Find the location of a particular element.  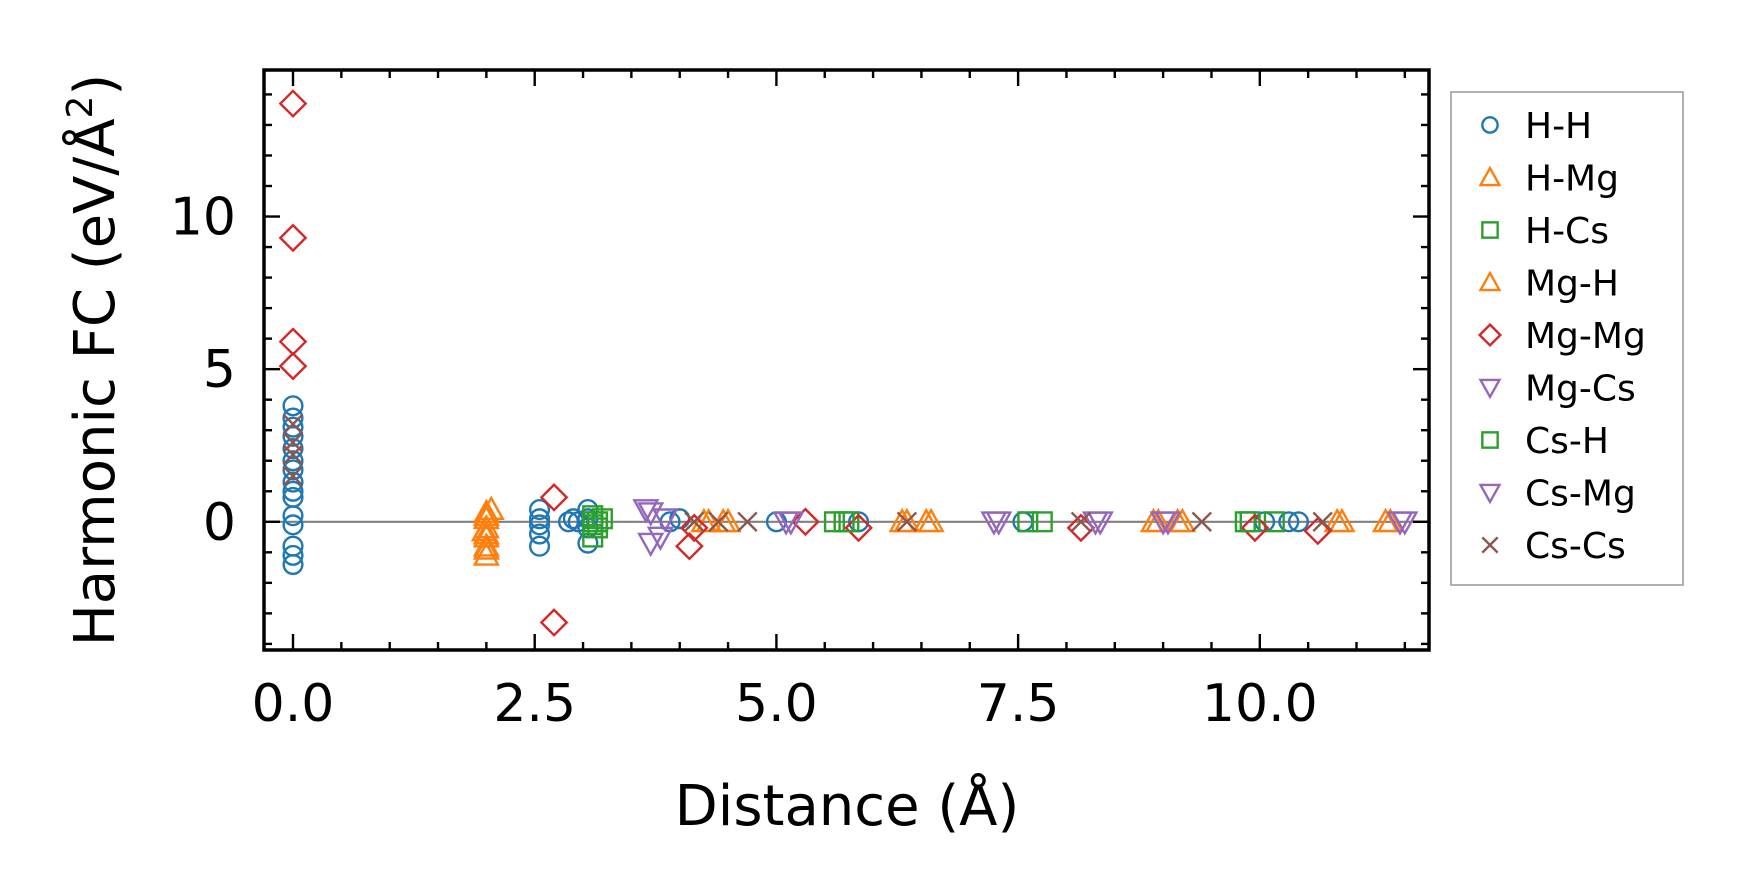

series-cs-h is located at coordinates (921, 525).